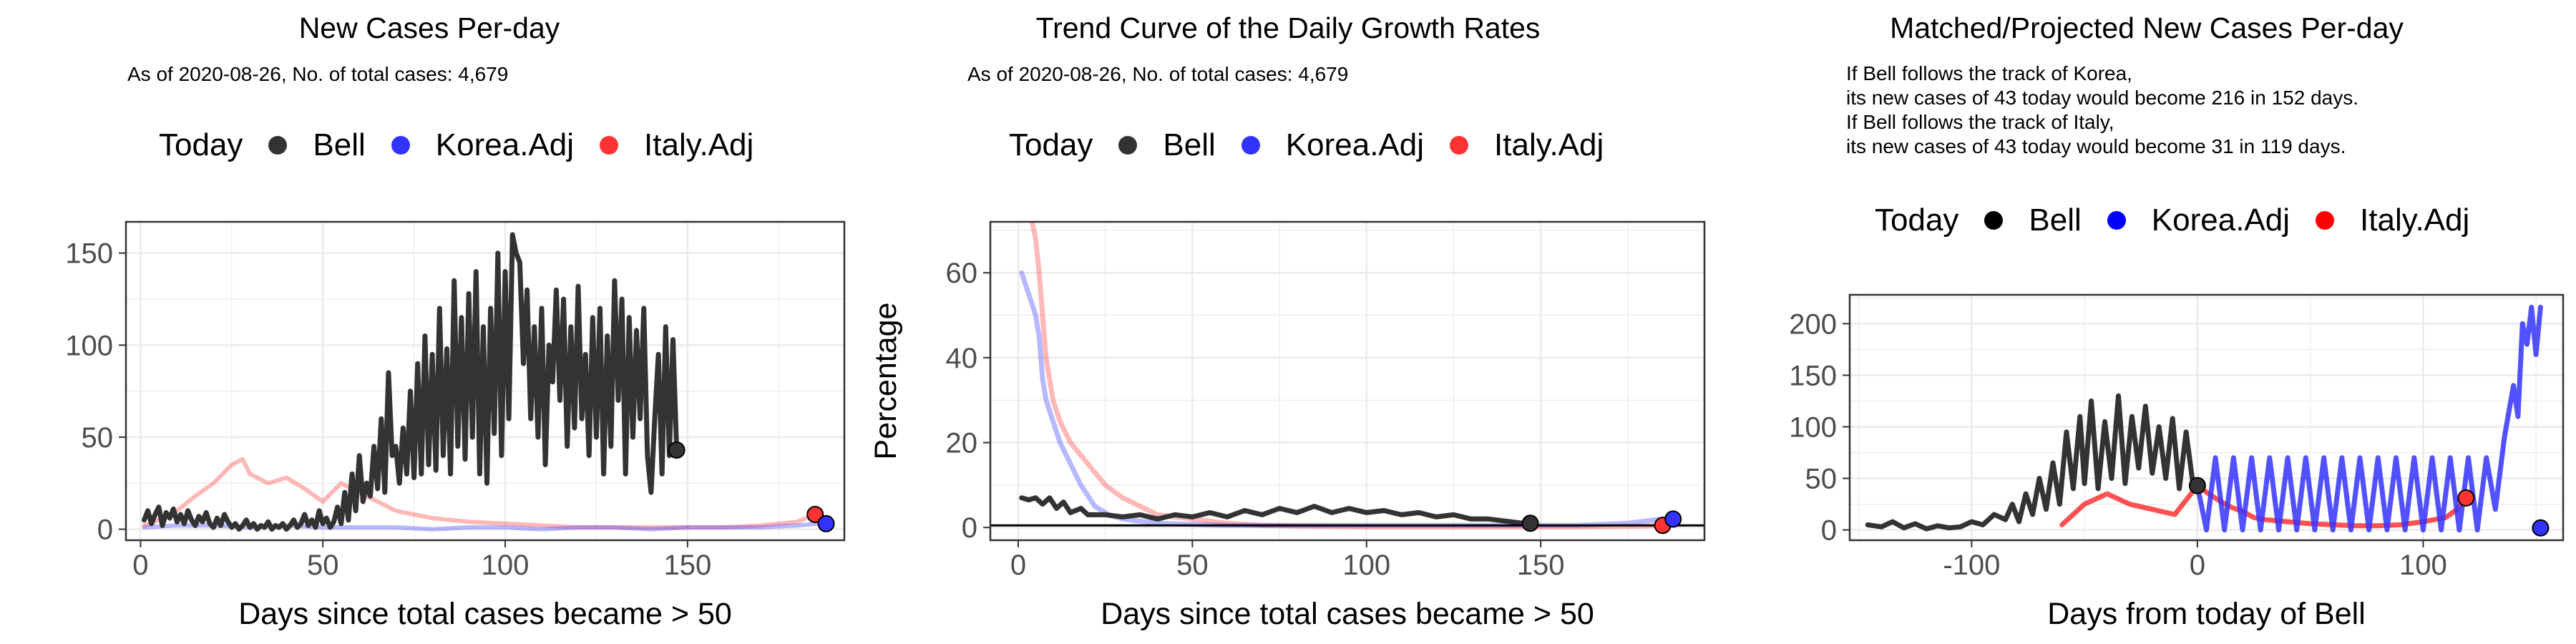 Image resolution: width=2576 pixels, height=644 pixels. Describe the element at coordinates (2206, 614) in the screenshot. I see `x-axis-label: Days from today of Bell` at that location.